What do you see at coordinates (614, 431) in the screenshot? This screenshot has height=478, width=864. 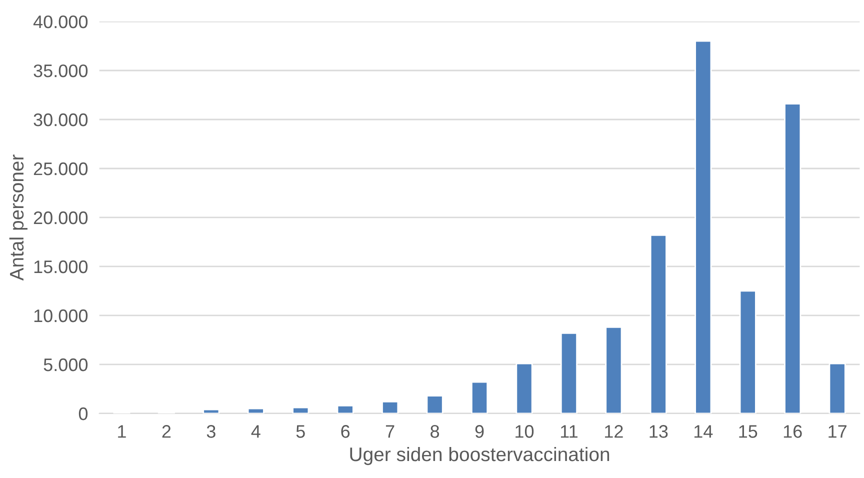 I see `x-tick-label: 12` at bounding box center [614, 431].